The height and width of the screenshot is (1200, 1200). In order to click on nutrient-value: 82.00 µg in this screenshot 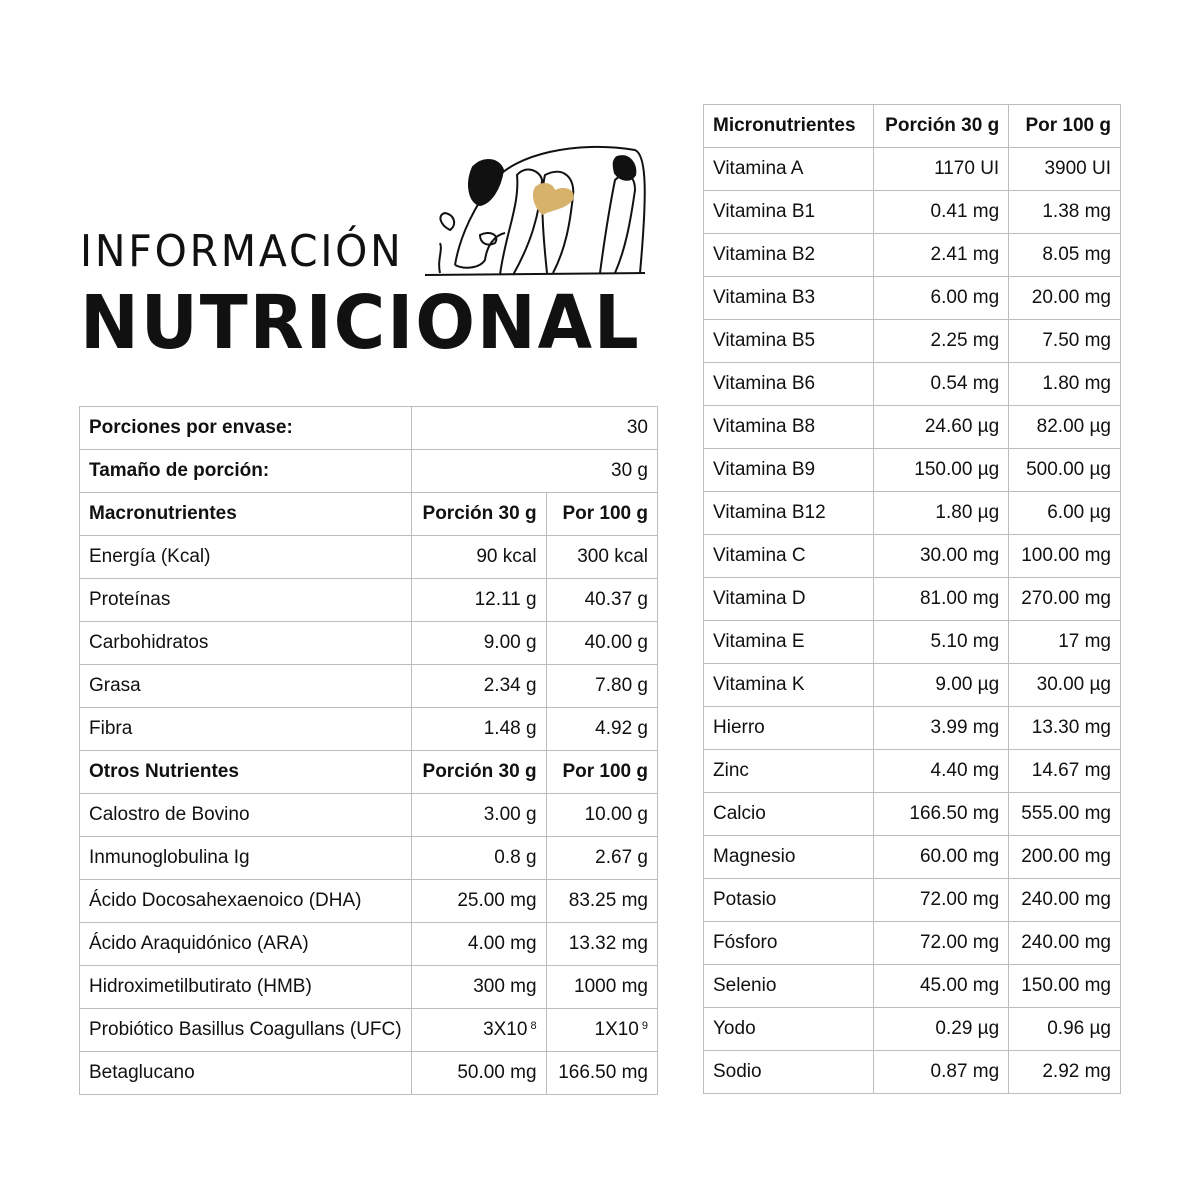, I will do `click(1064, 427)`.